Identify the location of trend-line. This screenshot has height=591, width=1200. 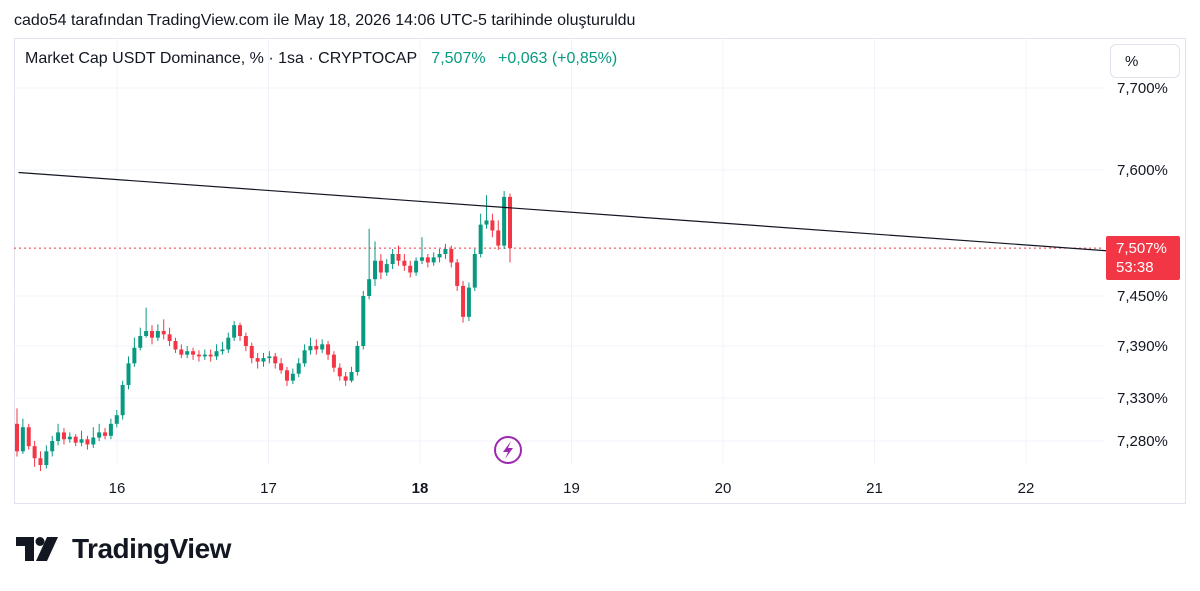
(567, 212).